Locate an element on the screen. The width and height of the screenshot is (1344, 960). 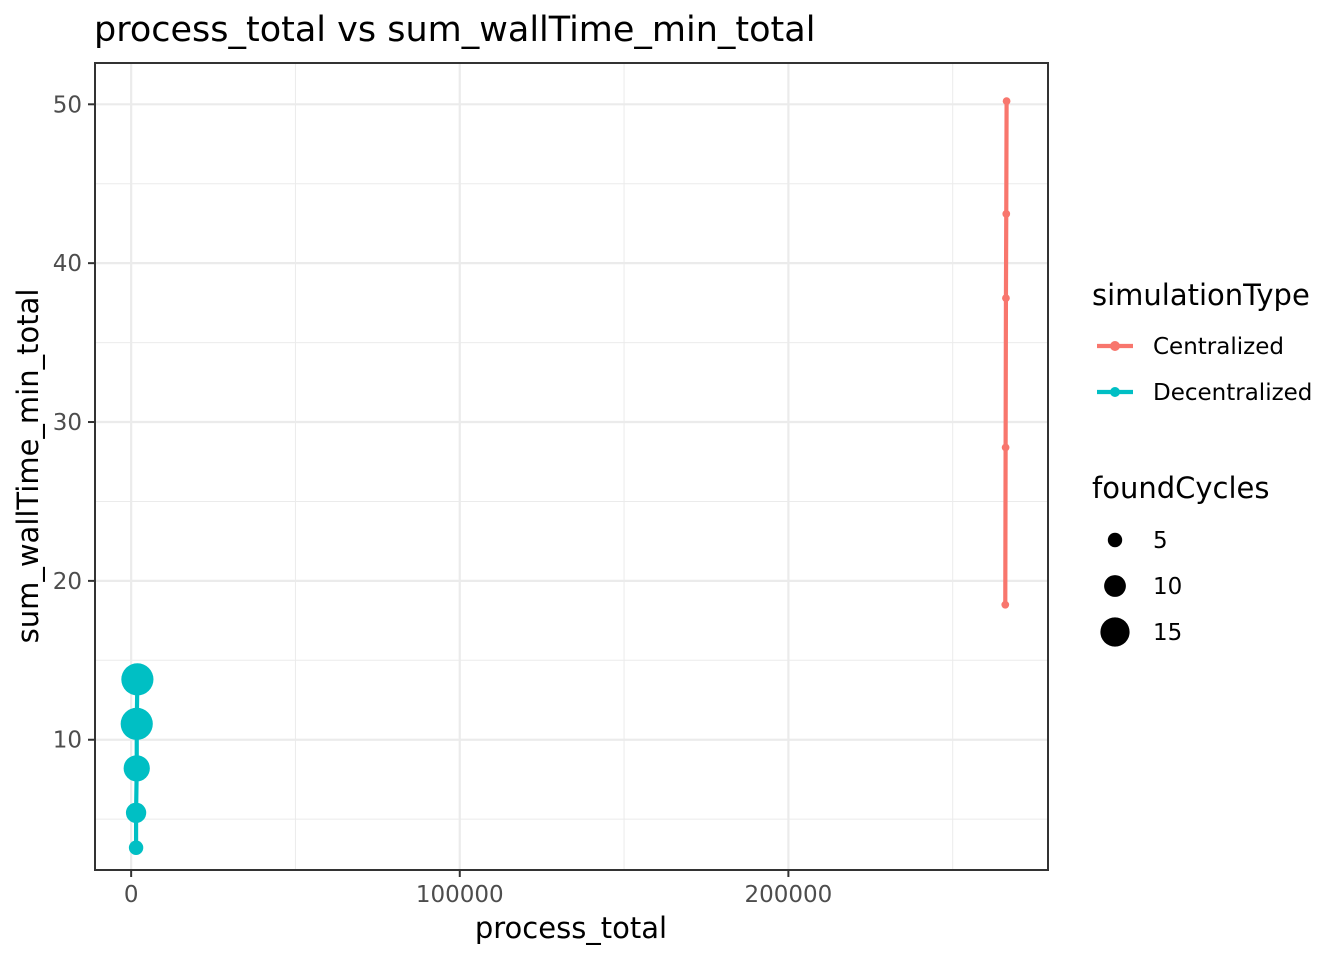
size-legend-label: 10 is located at coordinates (1167, 587).